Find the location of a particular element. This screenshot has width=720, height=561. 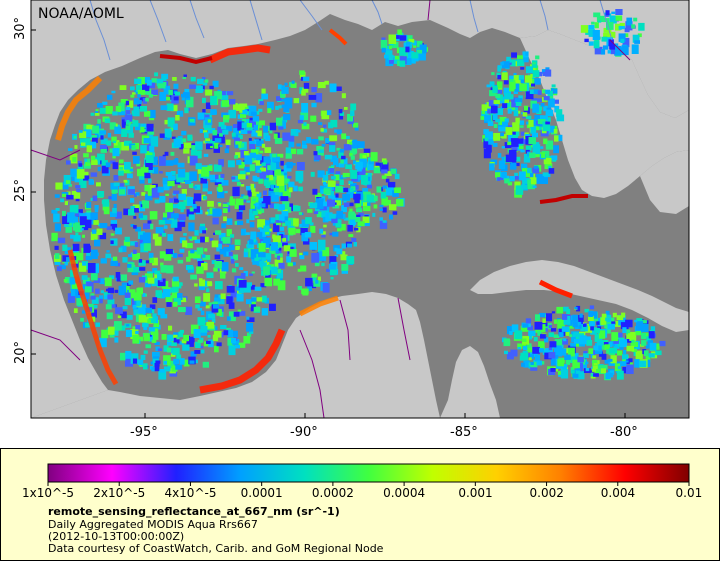

colorbar-tick-label: 0.001 is located at coordinates (475, 493).